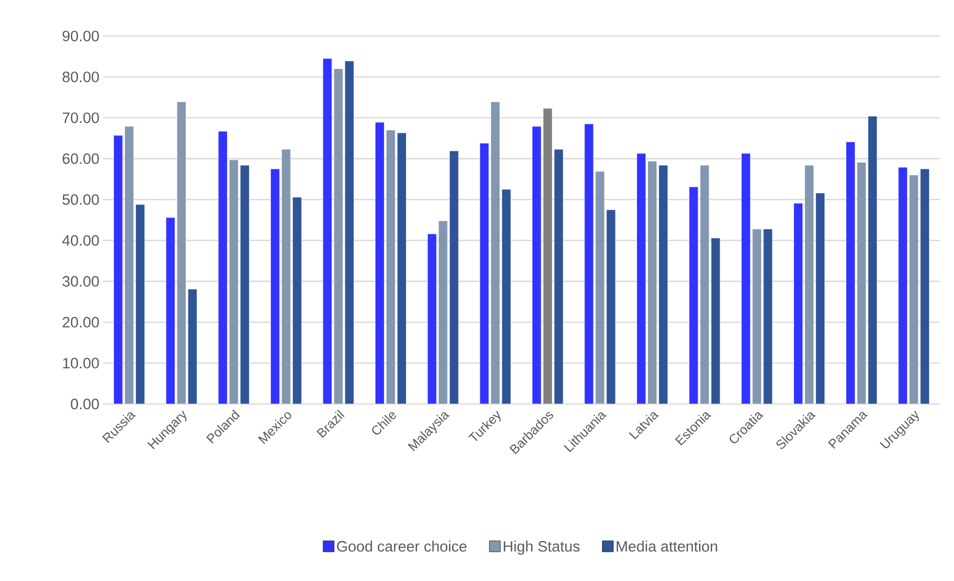 The height and width of the screenshot is (581, 954). What do you see at coordinates (80, 158) in the screenshot?
I see `y-tick-label: 60.00` at bounding box center [80, 158].